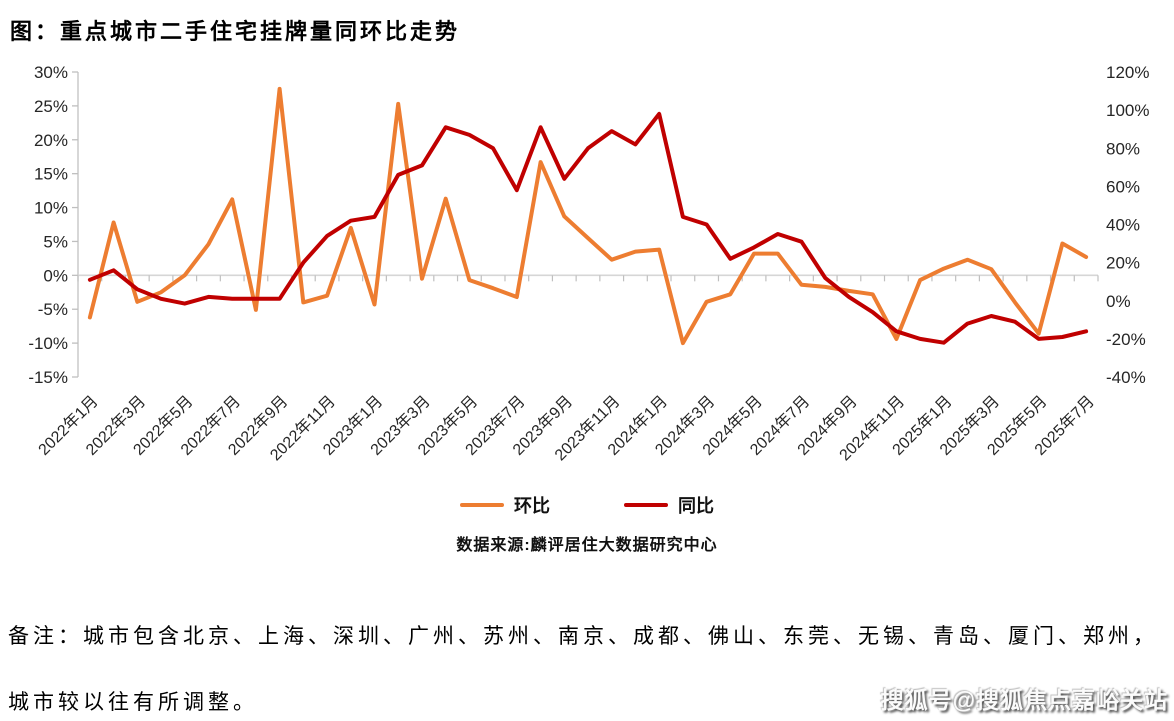 This screenshot has width=1174, height=721. Describe the element at coordinates (505, 505) in the screenshot. I see `legend-item-mom: 环比` at that location.